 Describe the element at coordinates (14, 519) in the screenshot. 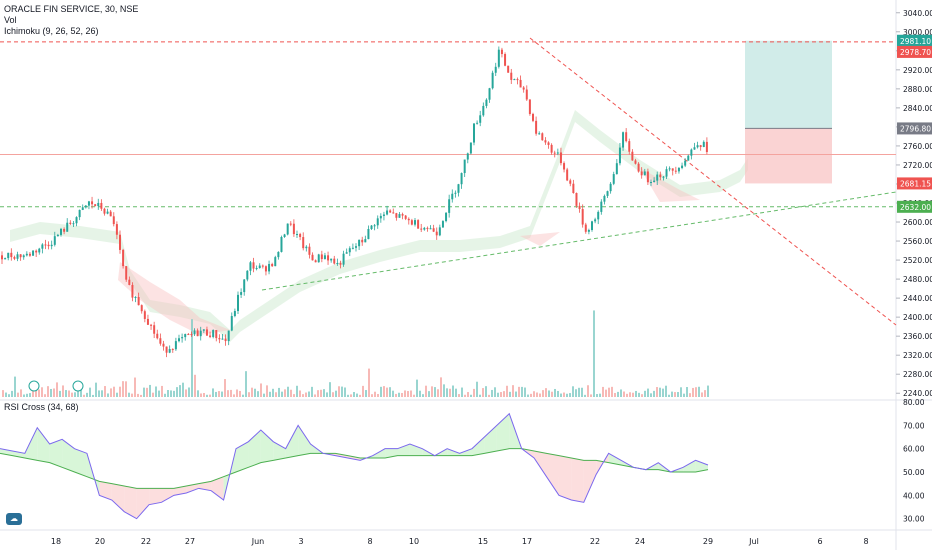

I see `tradingview-logo-icon: ☁` at that location.